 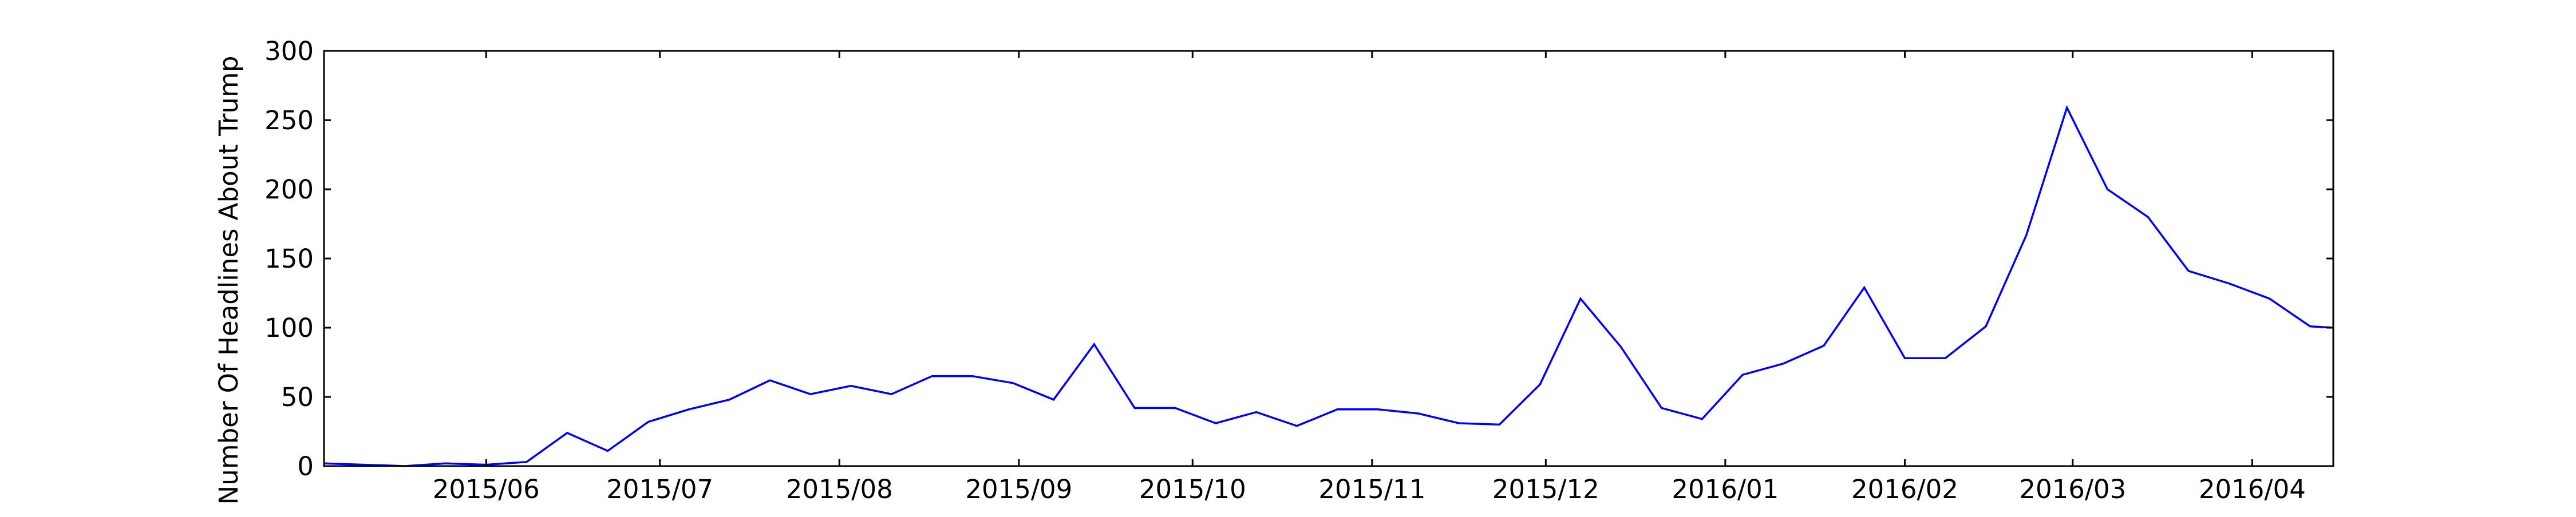 What do you see at coordinates (1018, 489) in the screenshot?
I see `x-tick-label: 2015/09` at bounding box center [1018, 489].